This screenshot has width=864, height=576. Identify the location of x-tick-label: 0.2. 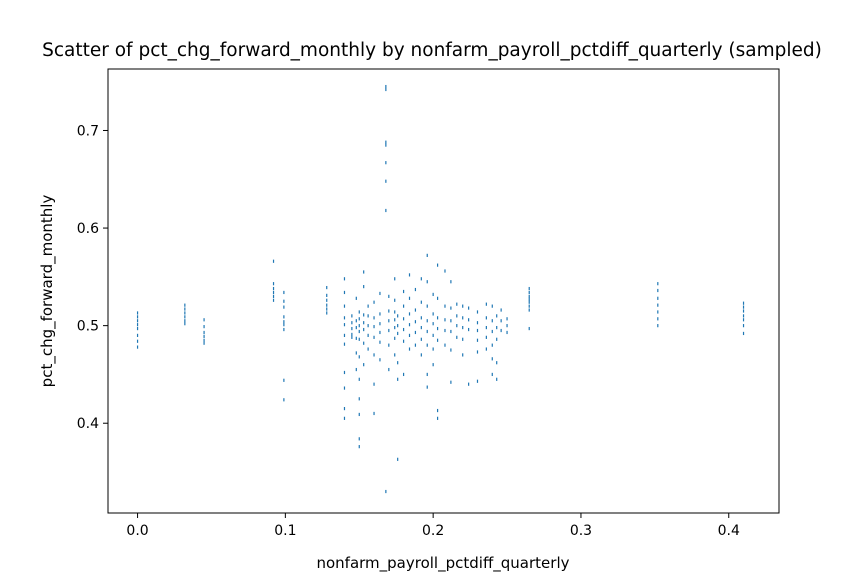
(433, 531).